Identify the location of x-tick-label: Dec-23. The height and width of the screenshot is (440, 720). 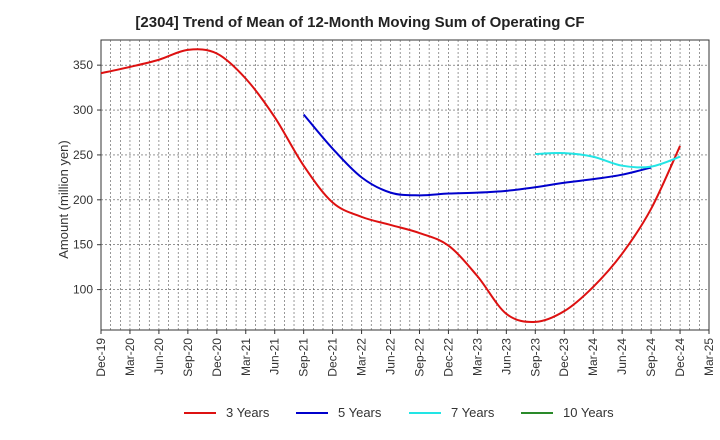
(564, 357).